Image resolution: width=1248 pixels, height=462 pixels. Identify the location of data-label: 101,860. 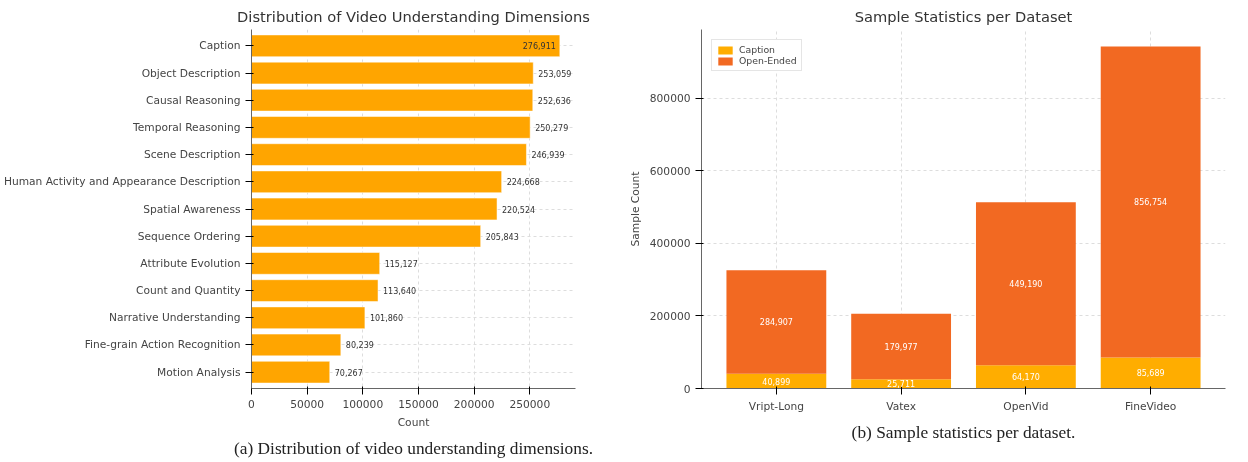
(386, 319).